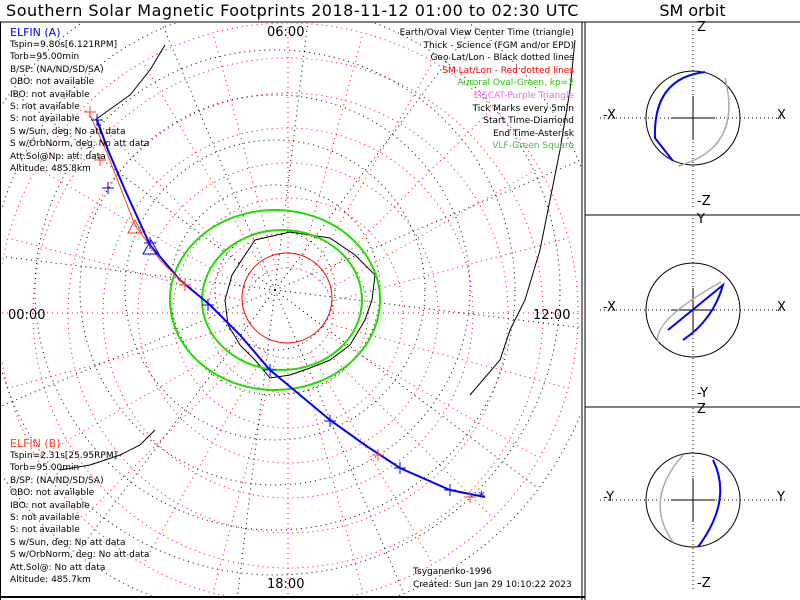  I want to click on hour-label-left: 00:00, so click(27, 315).